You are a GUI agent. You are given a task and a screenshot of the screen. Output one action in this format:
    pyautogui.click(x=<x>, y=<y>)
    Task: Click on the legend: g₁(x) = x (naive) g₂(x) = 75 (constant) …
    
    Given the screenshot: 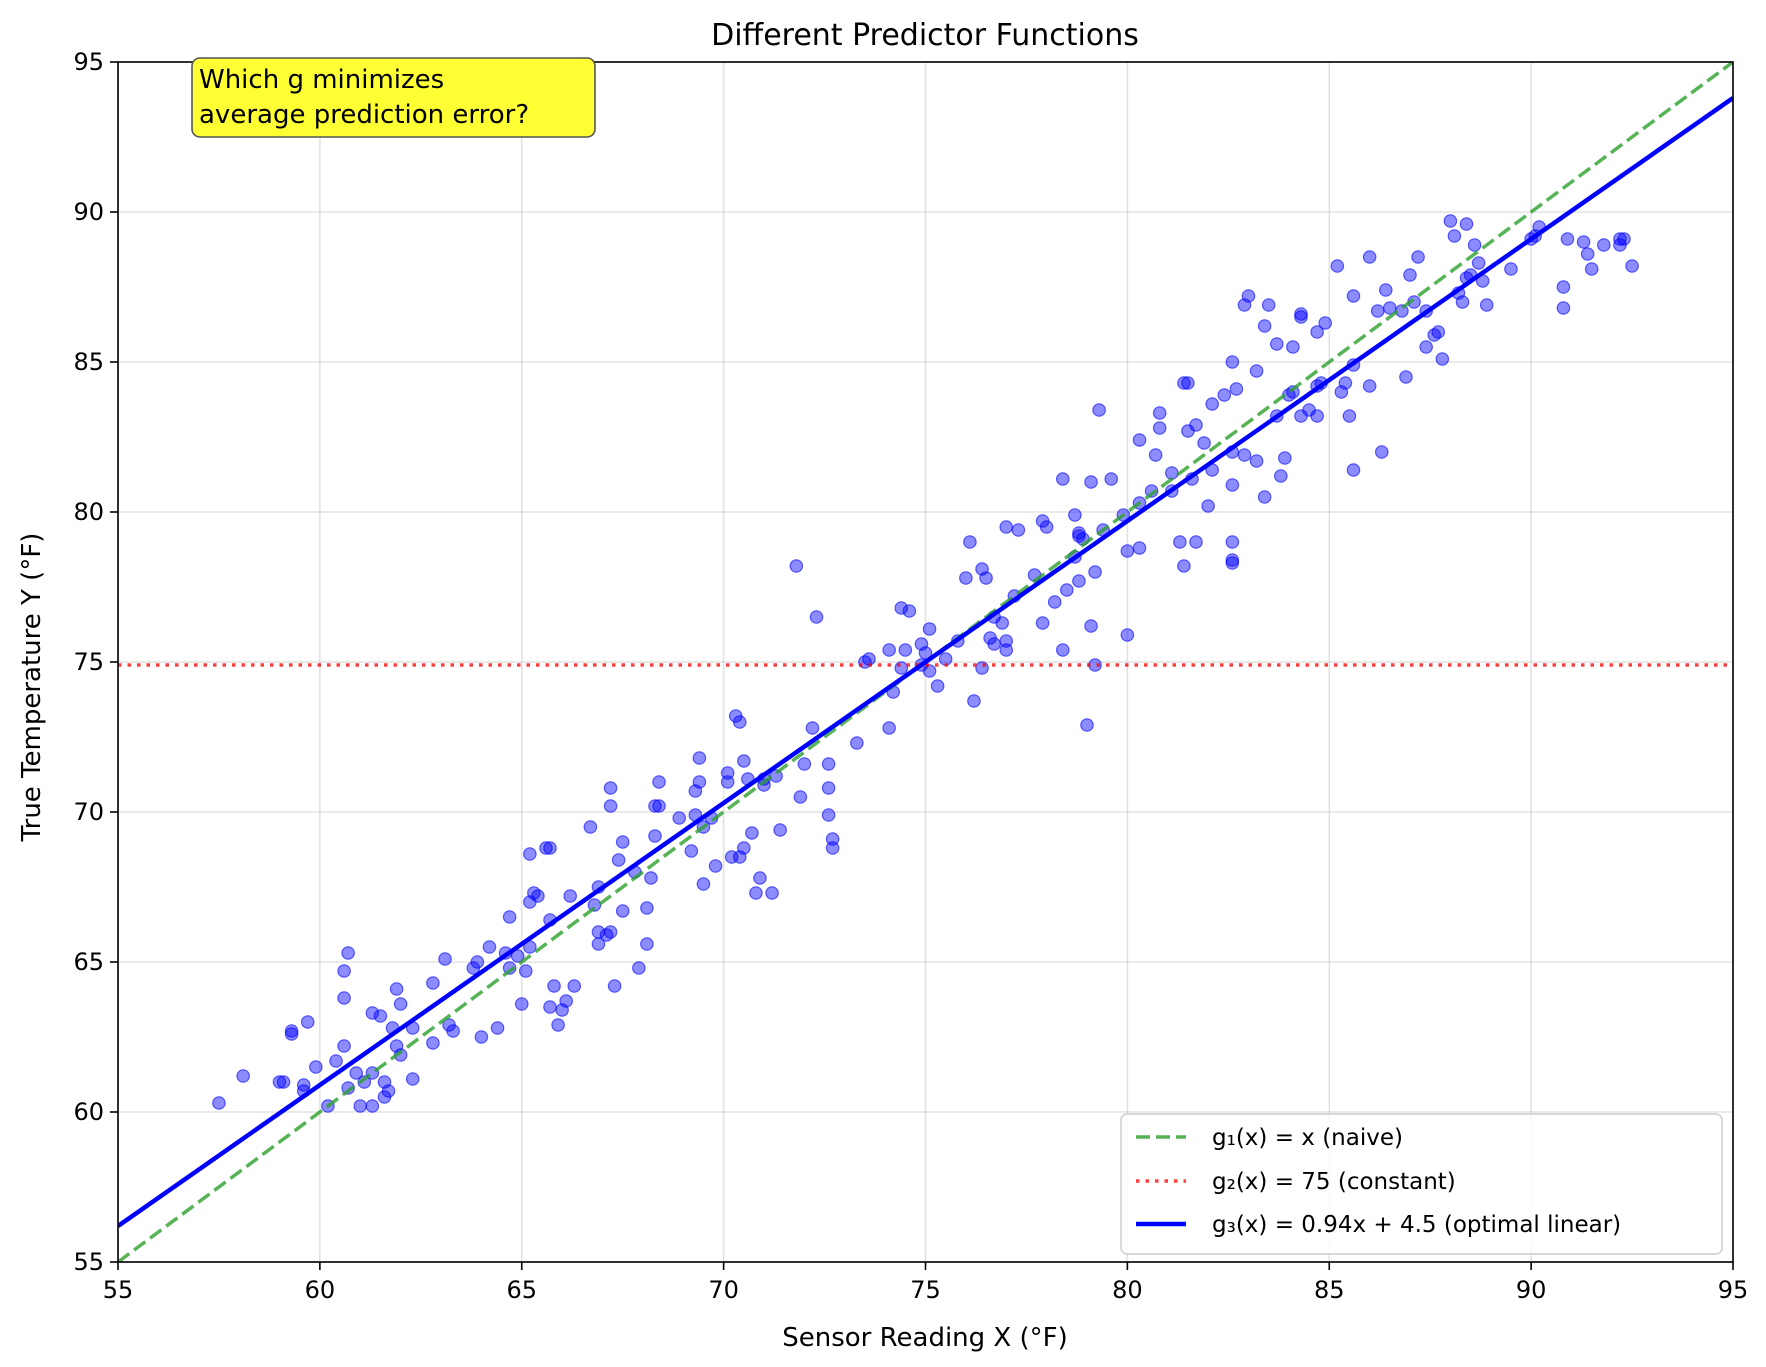 What is the action you would take?
    pyautogui.click(x=1421, y=1184)
    